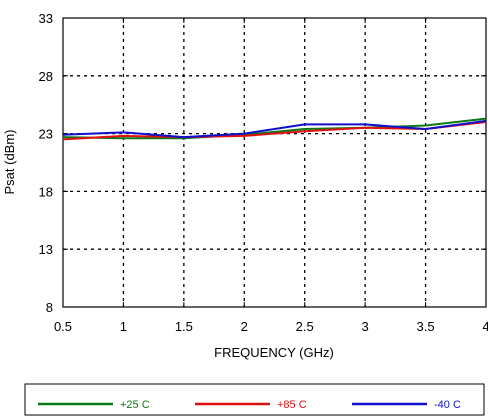  I want to click on x-tick-label: 3, so click(365, 326).